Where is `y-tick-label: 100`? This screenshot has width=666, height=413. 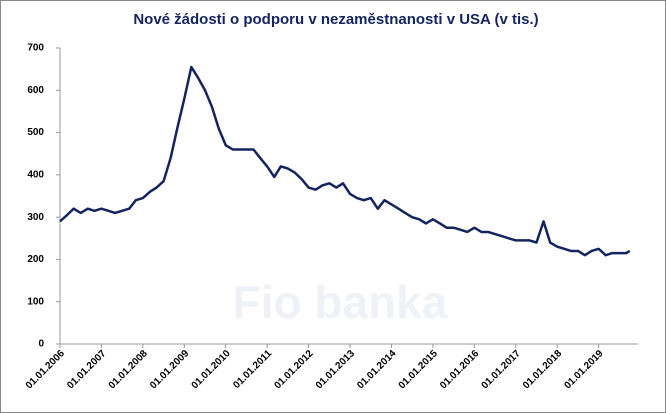
y-tick-label: 100 is located at coordinates (35, 301).